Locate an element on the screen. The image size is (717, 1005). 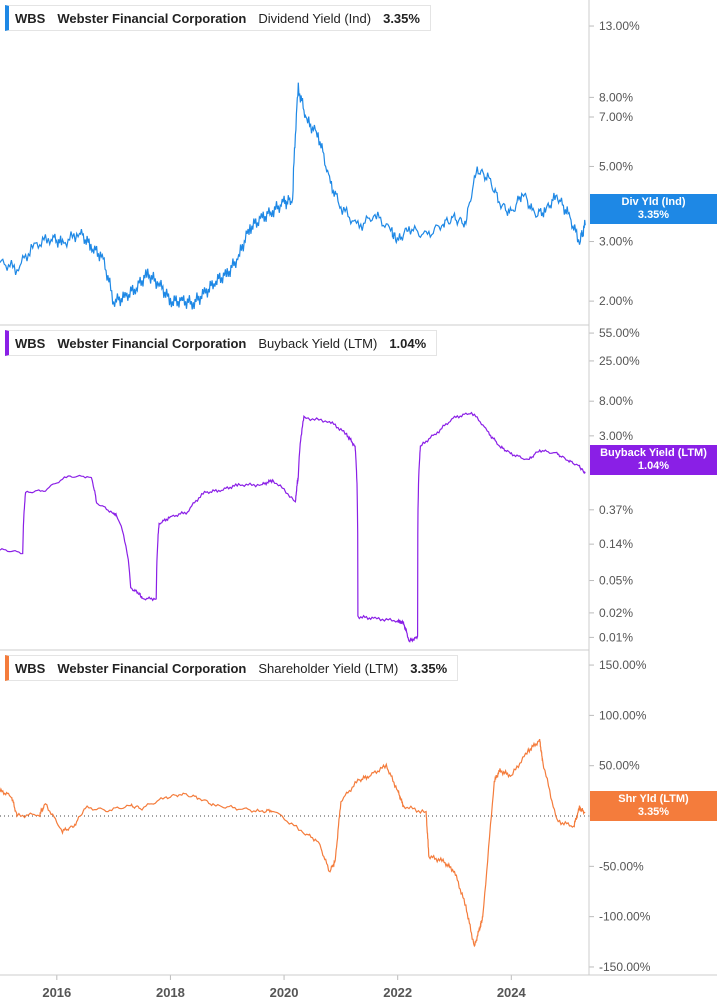
y-tick-label: -50.00% is located at coordinates (621, 866).